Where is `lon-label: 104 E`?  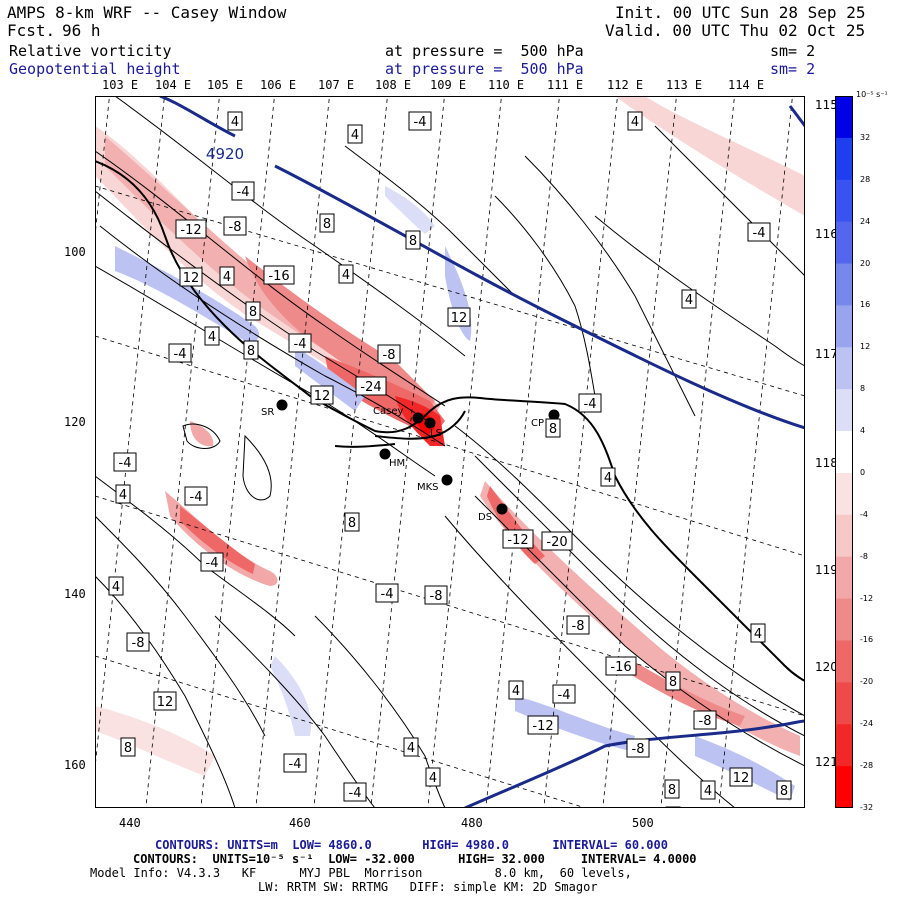
lon-label: 104 E is located at coordinates (173, 85).